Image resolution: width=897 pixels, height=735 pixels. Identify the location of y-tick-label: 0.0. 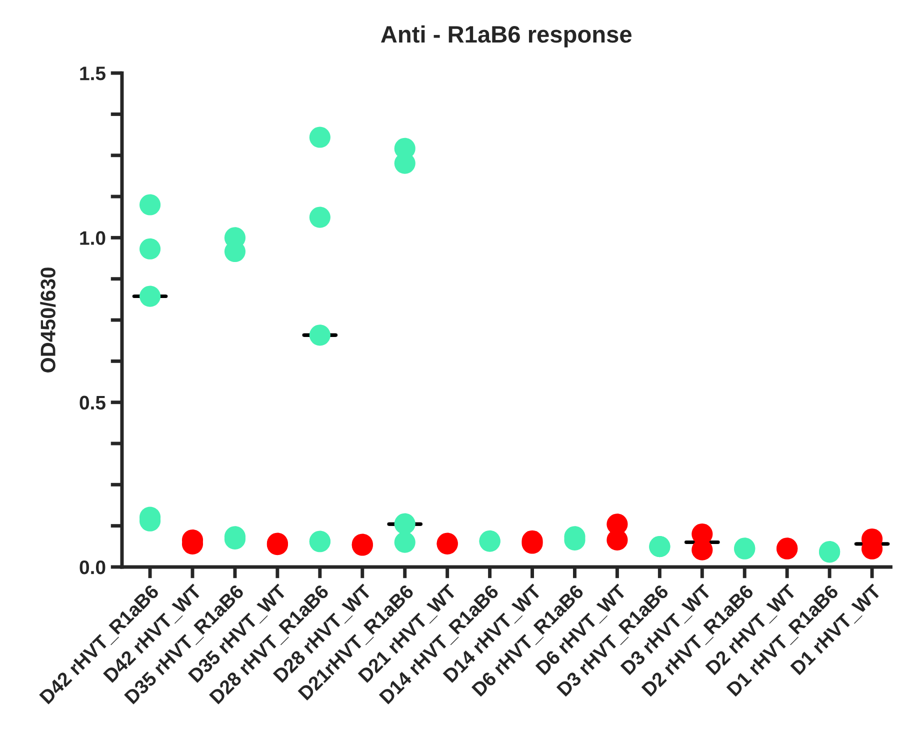
(93, 567).